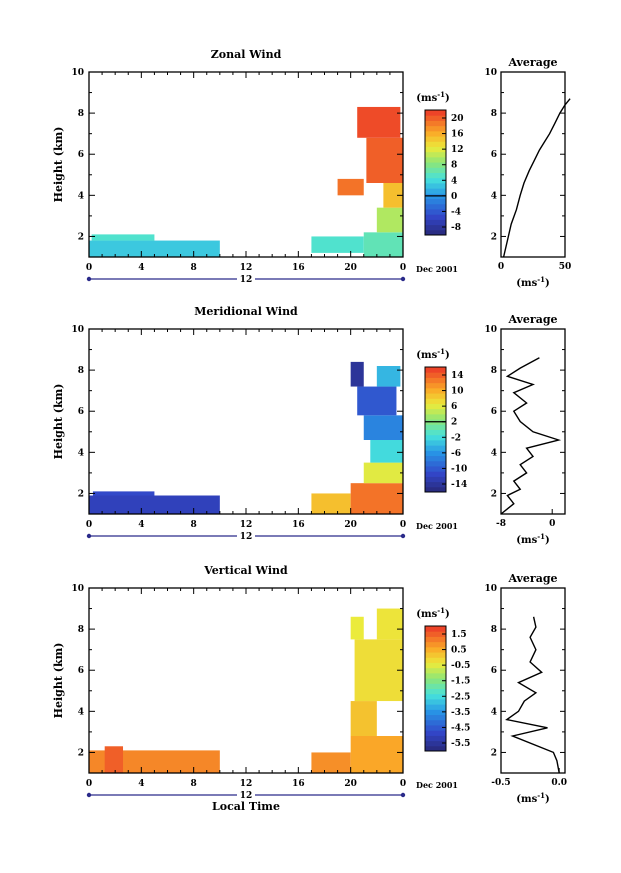 The width and height of the screenshot is (621, 873). Describe the element at coordinates (81, 494) in the screenshot. I see `y-tick-label: 2` at that location.